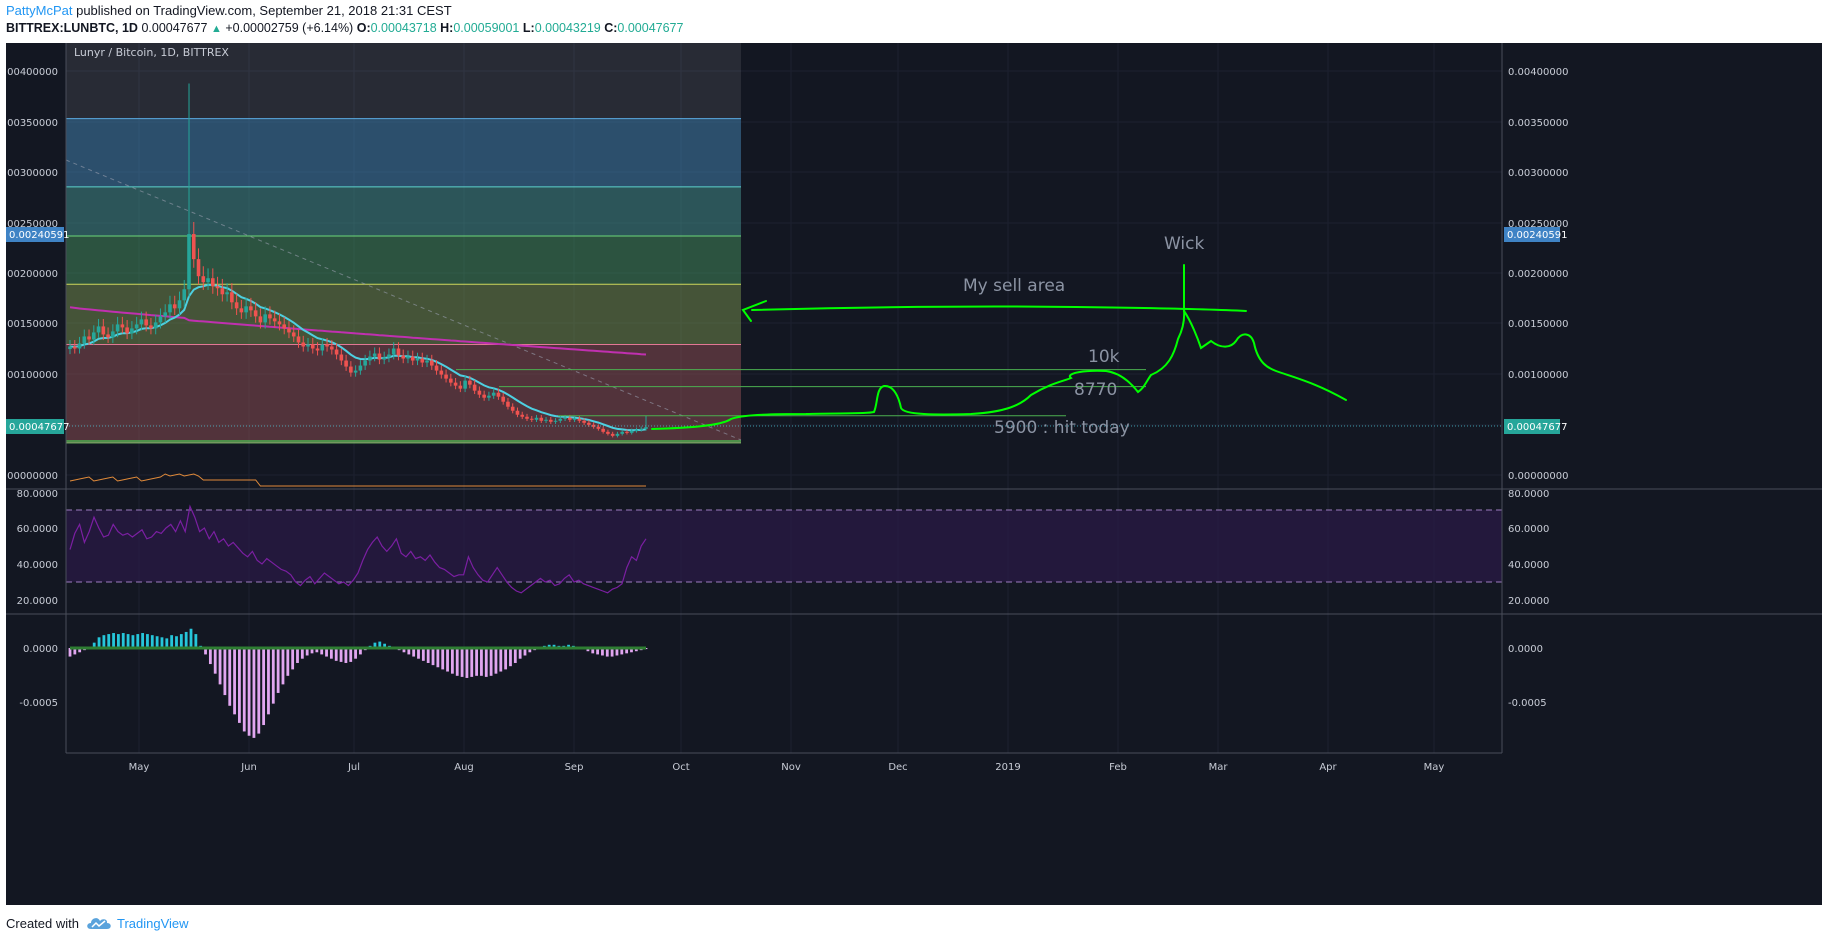 The width and height of the screenshot is (1828, 941). I want to click on time-axis-label: Aug, so click(464, 767).